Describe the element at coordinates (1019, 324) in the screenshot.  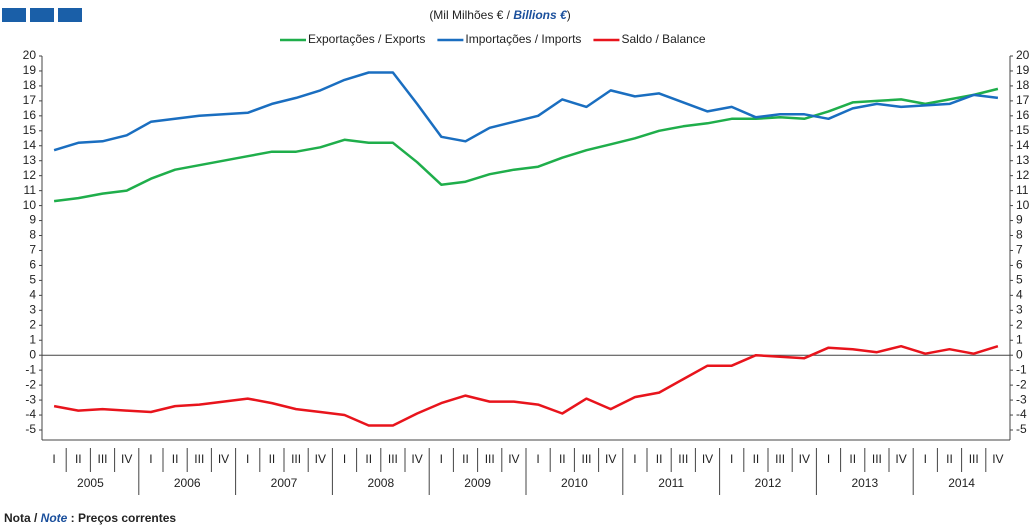
I see `y2-tick-label: 2` at that location.